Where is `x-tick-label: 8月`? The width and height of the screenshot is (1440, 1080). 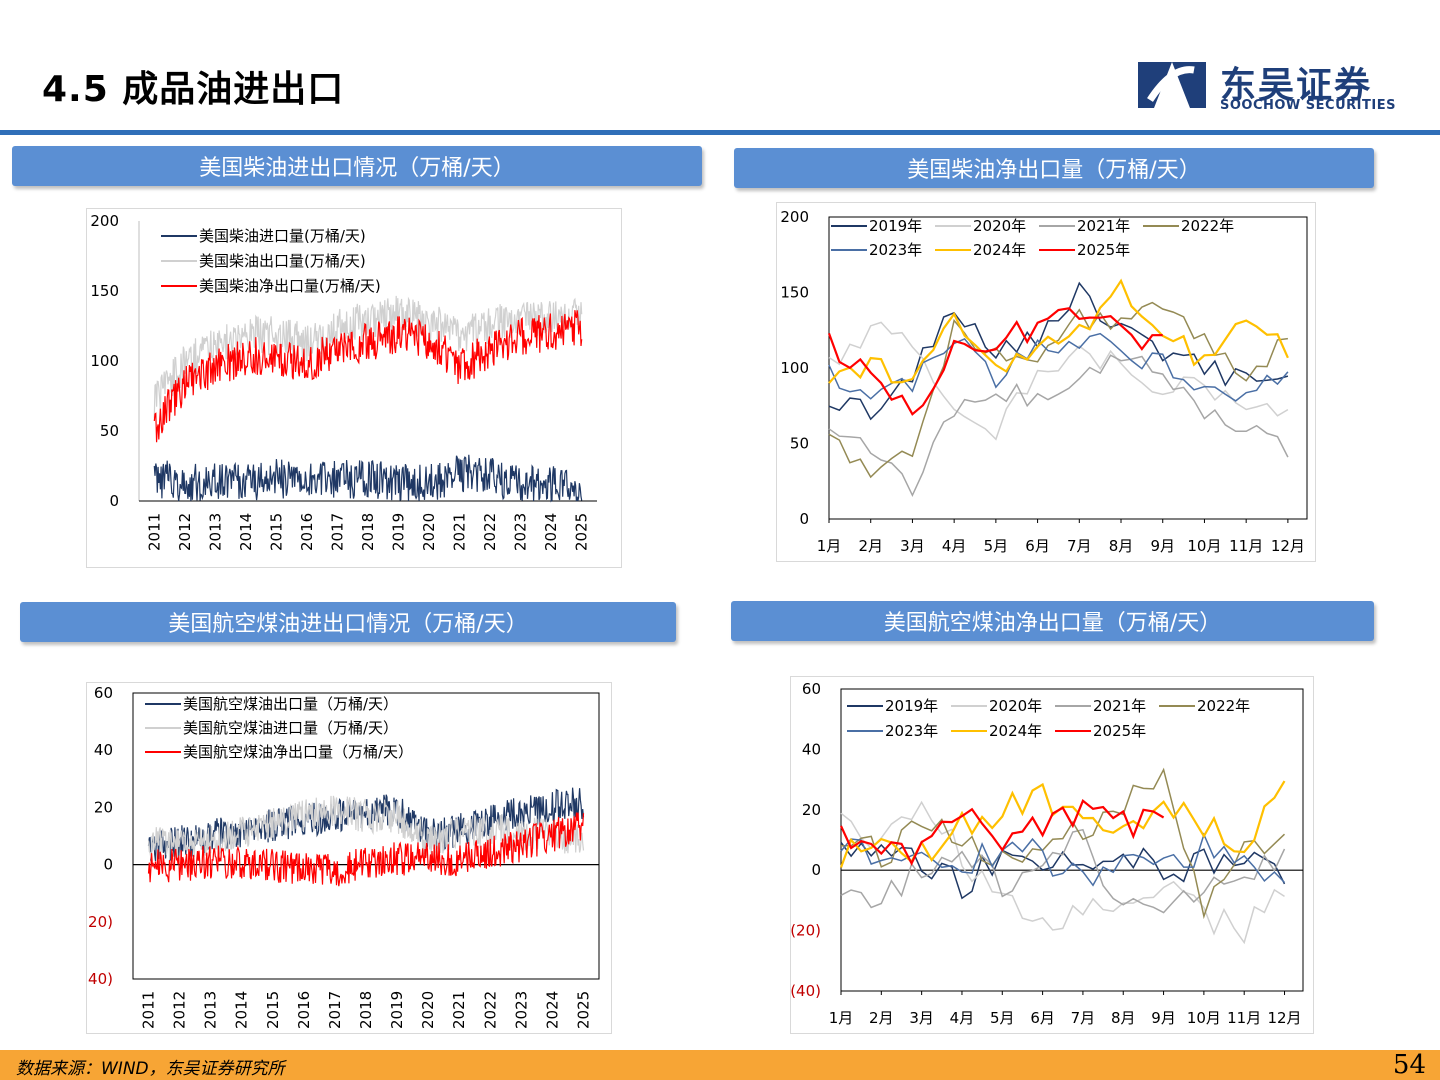 x-tick-label: 8月 is located at coordinates (1121, 546).